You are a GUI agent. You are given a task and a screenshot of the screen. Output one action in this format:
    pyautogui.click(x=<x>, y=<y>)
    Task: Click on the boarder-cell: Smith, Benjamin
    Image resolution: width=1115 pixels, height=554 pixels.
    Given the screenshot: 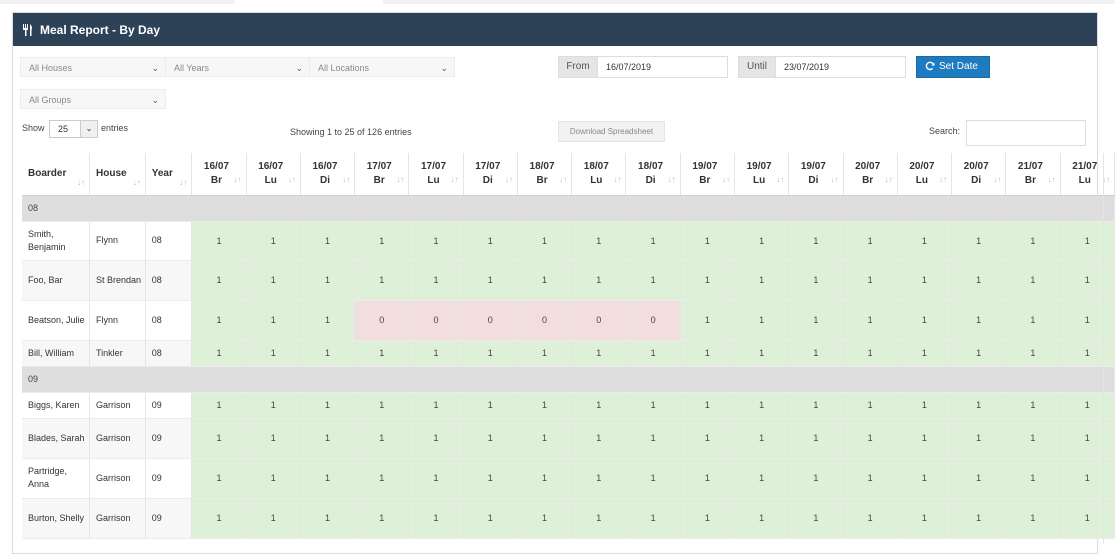 What is the action you would take?
    pyautogui.click(x=56, y=241)
    